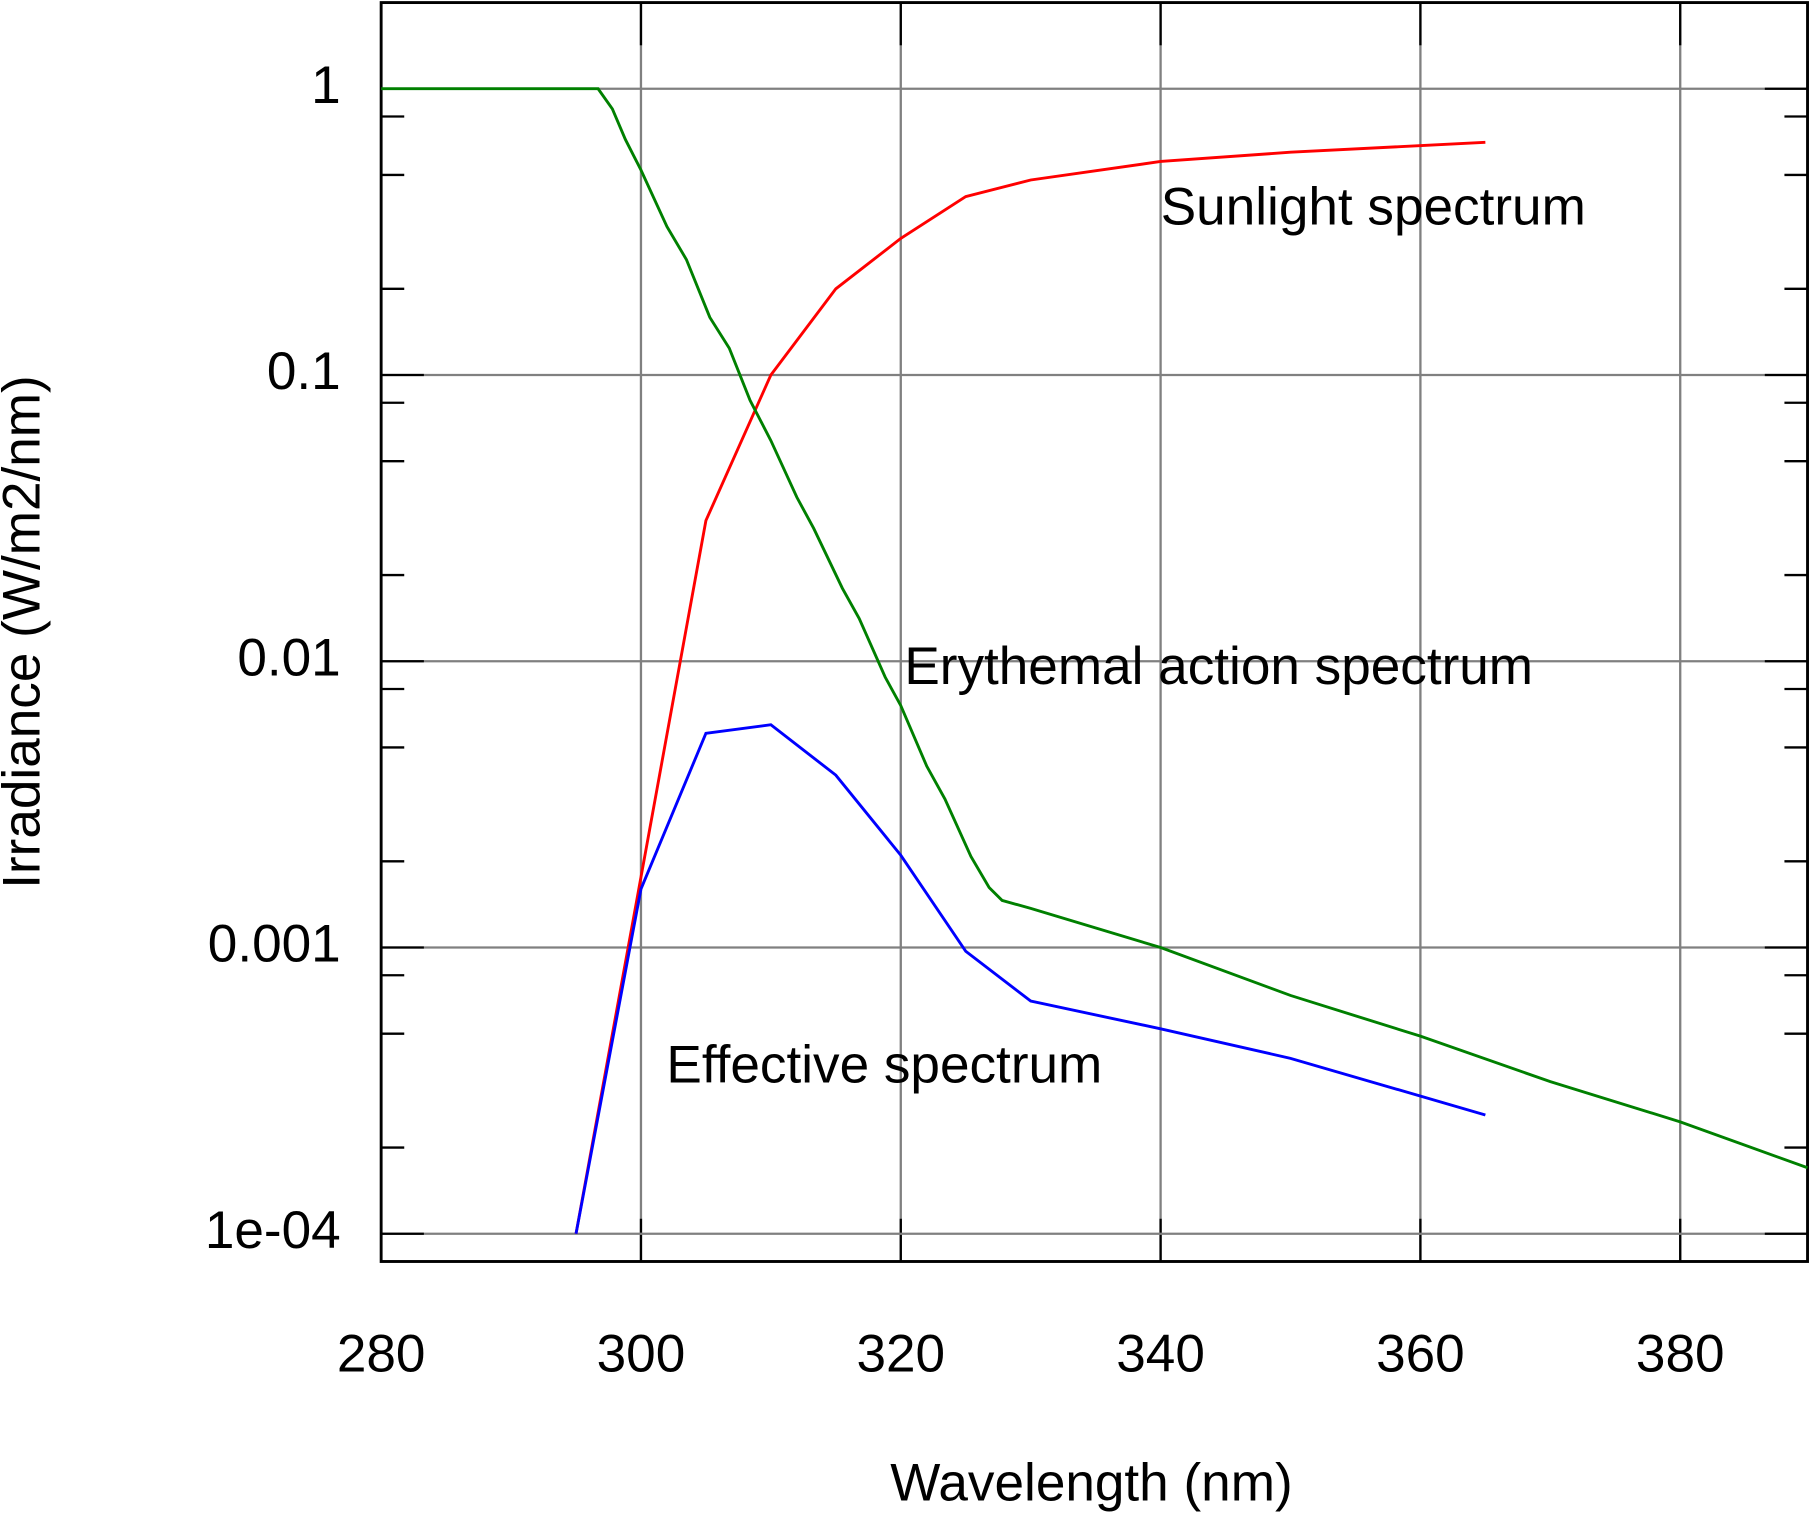 The height and width of the screenshot is (1517, 1811). What do you see at coordinates (381, 1353) in the screenshot?
I see `x-tick-label: 280` at bounding box center [381, 1353].